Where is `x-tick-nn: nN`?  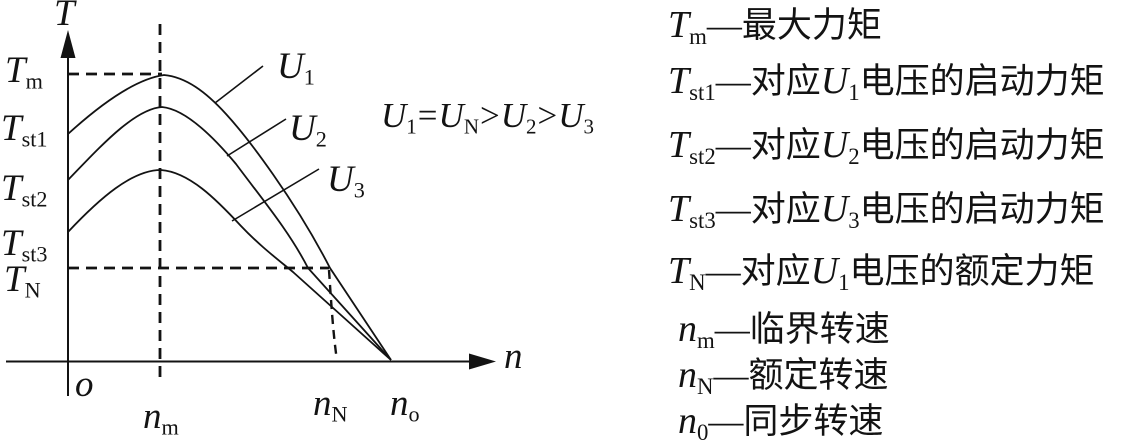
x-tick-nn: nN is located at coordinates (330, 405).